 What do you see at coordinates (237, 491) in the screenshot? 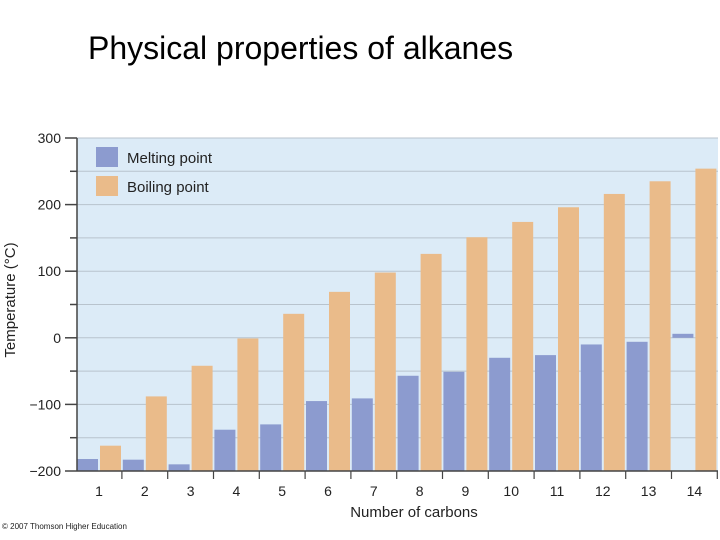
I see `x-tick-label: 4` at bounding box center [237, 491].